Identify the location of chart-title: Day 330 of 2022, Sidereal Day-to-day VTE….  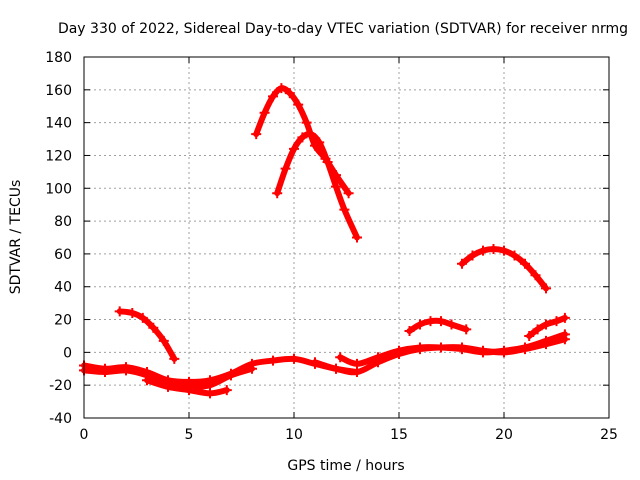
(343, 29).